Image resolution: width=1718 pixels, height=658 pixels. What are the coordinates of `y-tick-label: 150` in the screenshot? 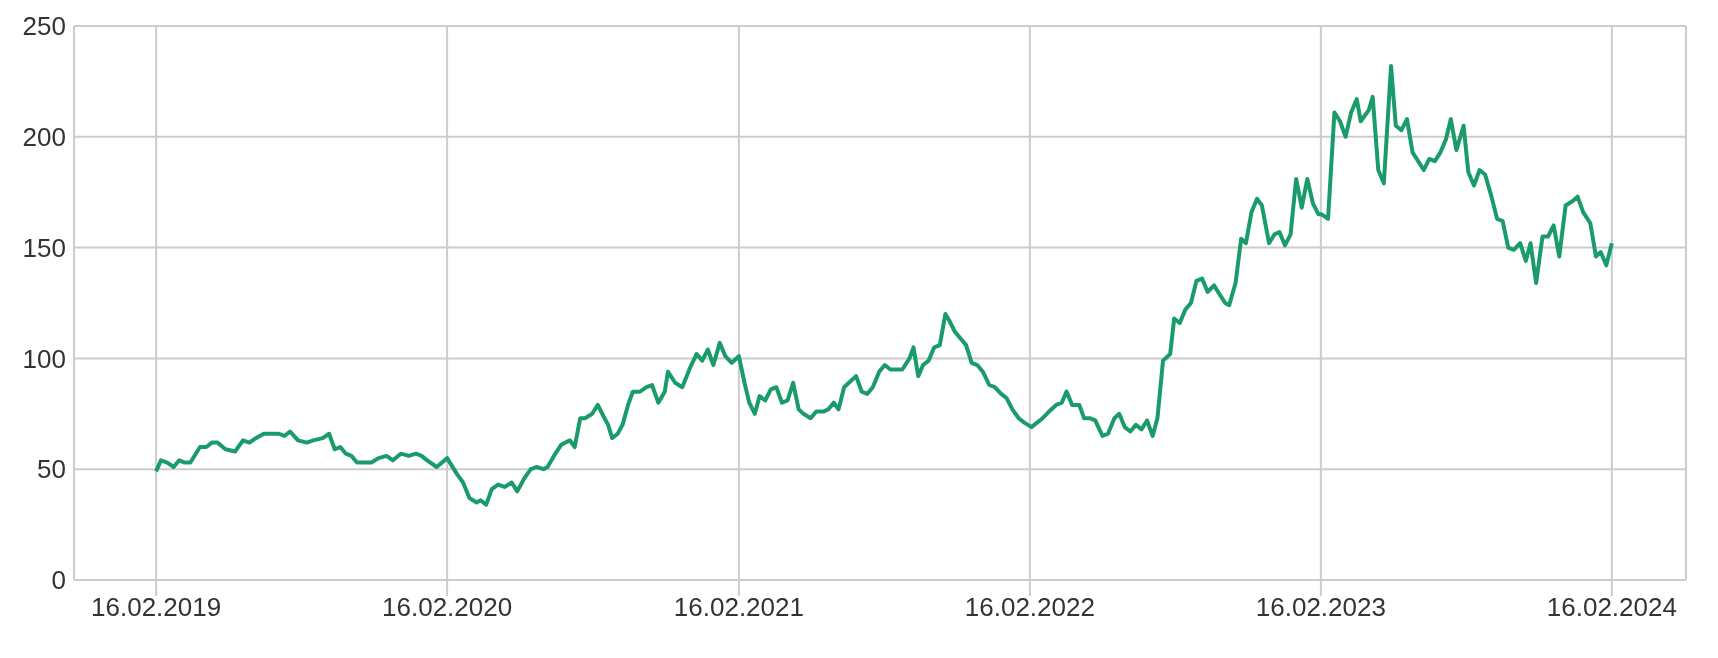 It's located at (44, 247).